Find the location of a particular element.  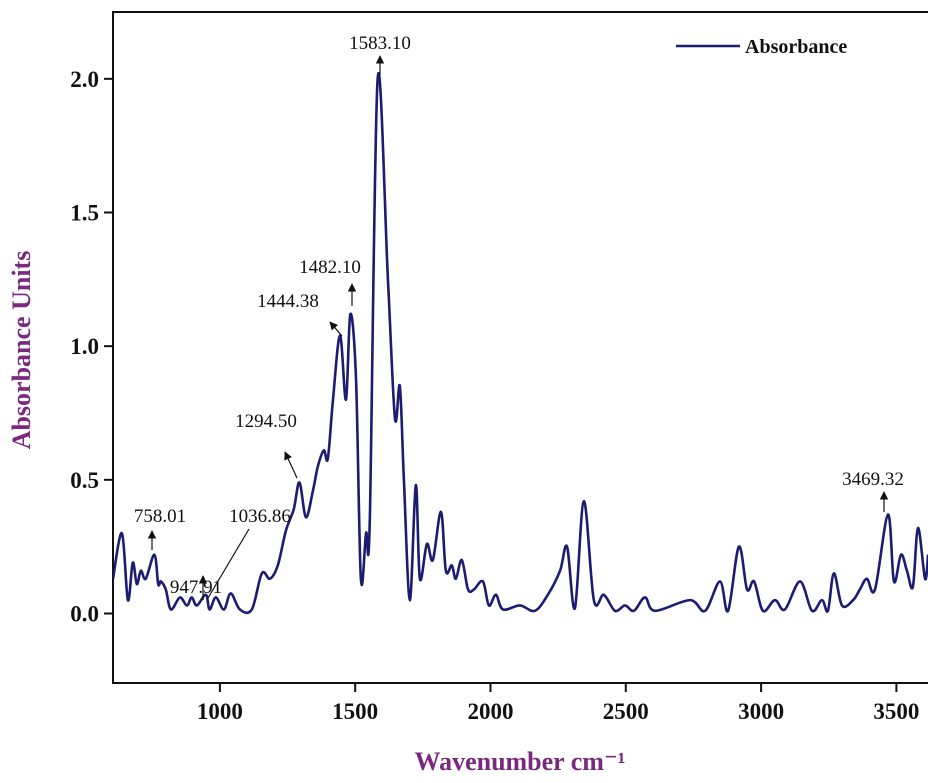

x-tick-label: 3000 is located at coordinates (761, 711).